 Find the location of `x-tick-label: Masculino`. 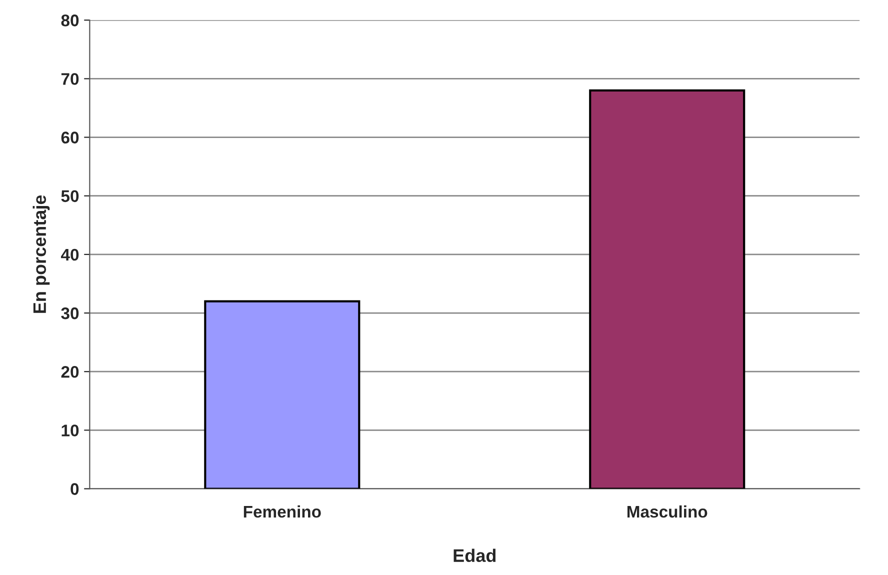

x-tick-label: Masculino is located at coordinates (667, 511).